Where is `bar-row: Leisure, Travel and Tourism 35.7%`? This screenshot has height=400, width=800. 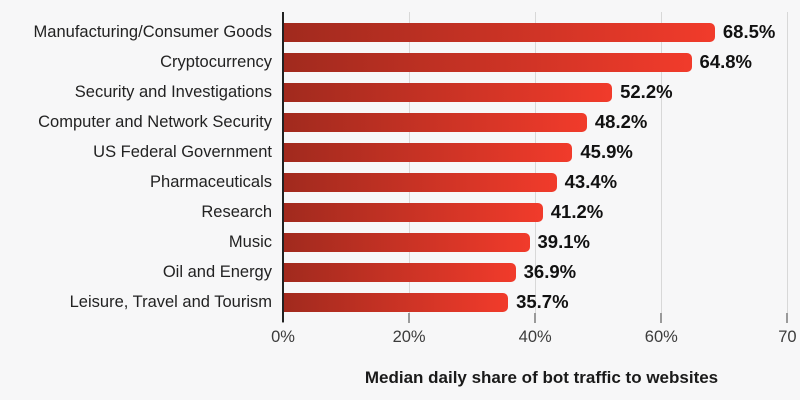
bar-row: Leisure, Travel and Tourism 35.7% is located at coordinates (400, 302).